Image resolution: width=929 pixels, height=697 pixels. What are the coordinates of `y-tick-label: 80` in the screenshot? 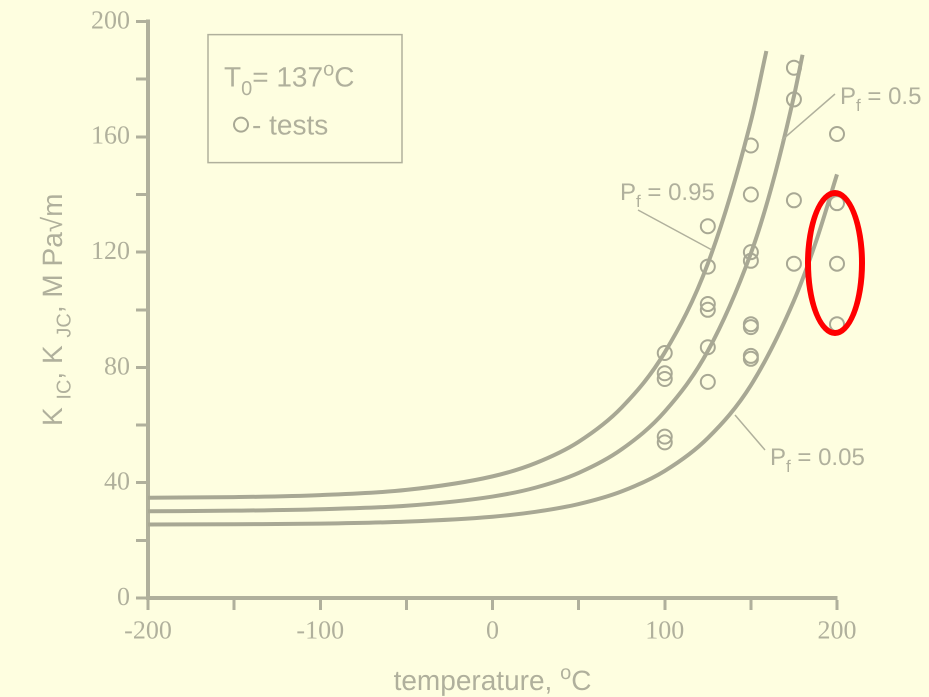 It's located at (117, 365).